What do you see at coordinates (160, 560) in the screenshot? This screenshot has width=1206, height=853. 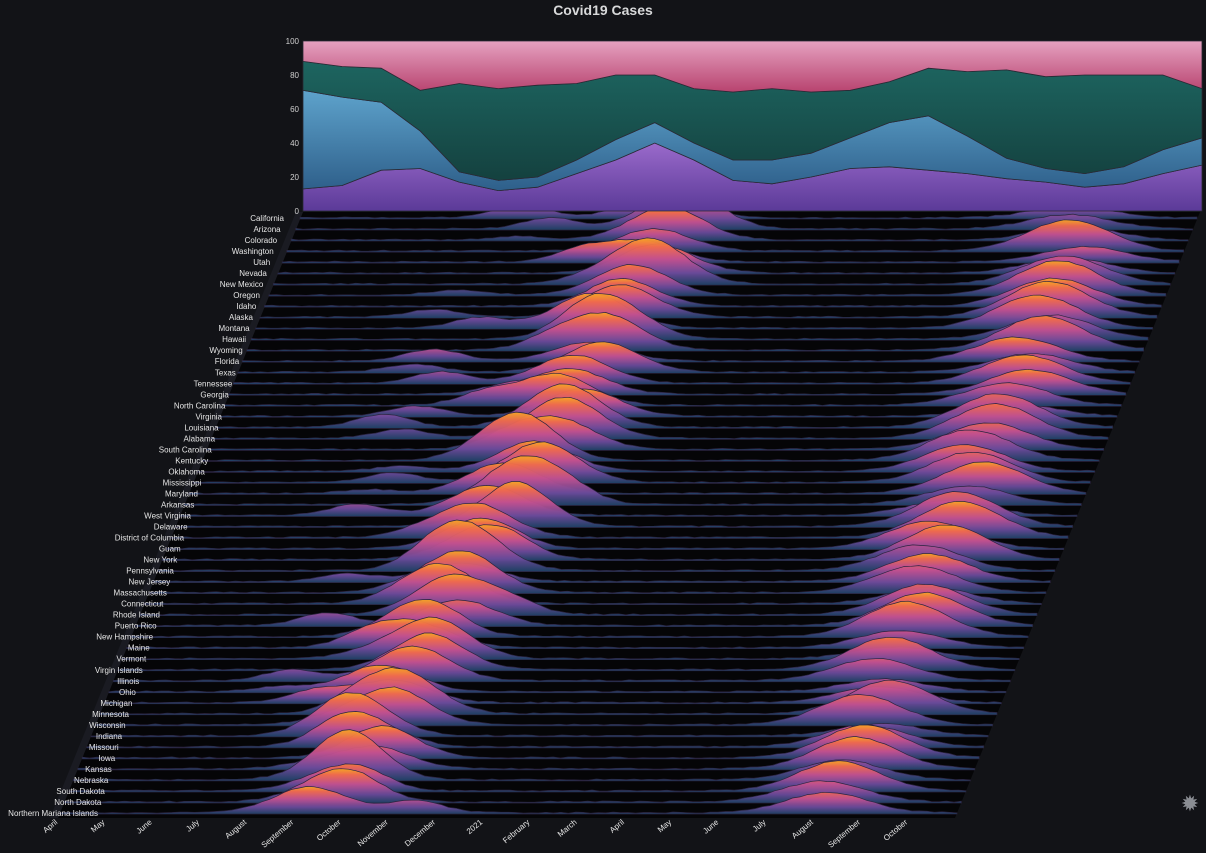 I see `state-label: New York` at bounding box center [160, 560].